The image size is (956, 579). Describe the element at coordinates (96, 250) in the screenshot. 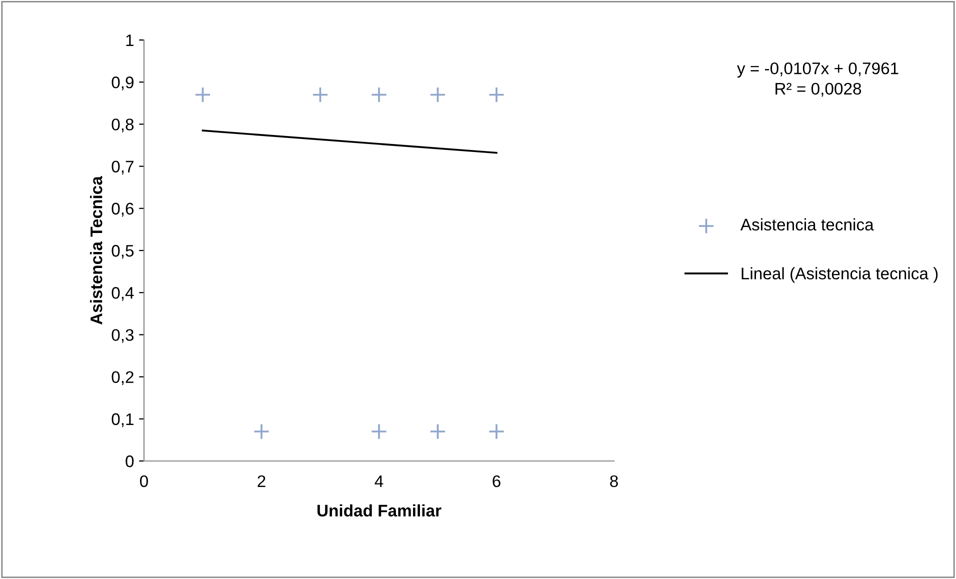

I see `y-axis-title: Asistencia Tecnica` at that location.